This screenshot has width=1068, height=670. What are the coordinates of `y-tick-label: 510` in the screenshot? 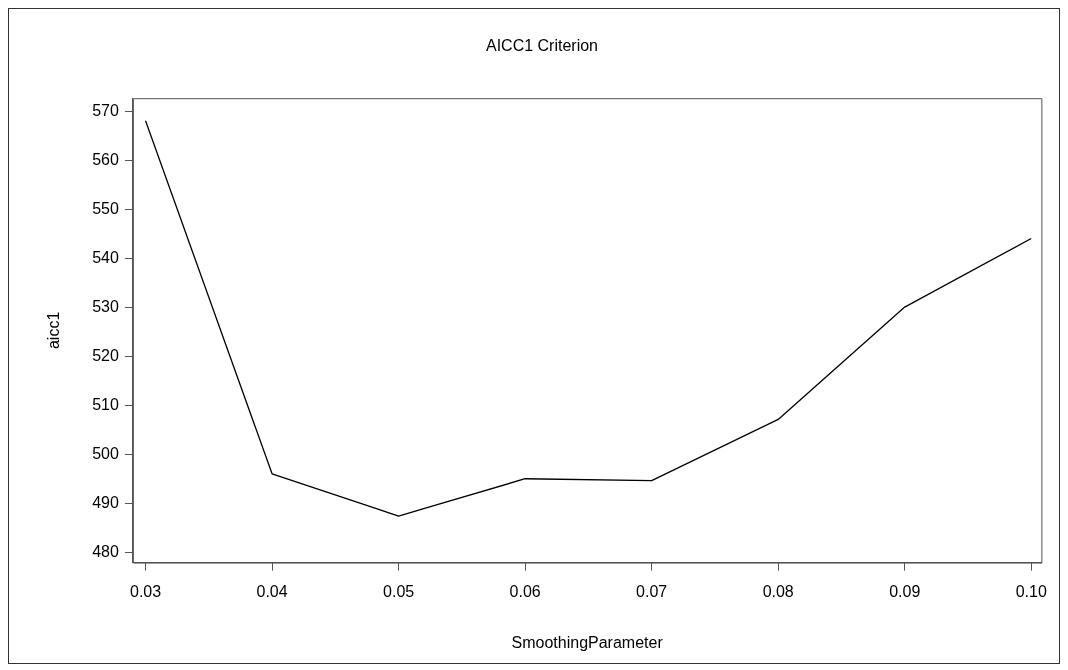 It's located at (105, 405).